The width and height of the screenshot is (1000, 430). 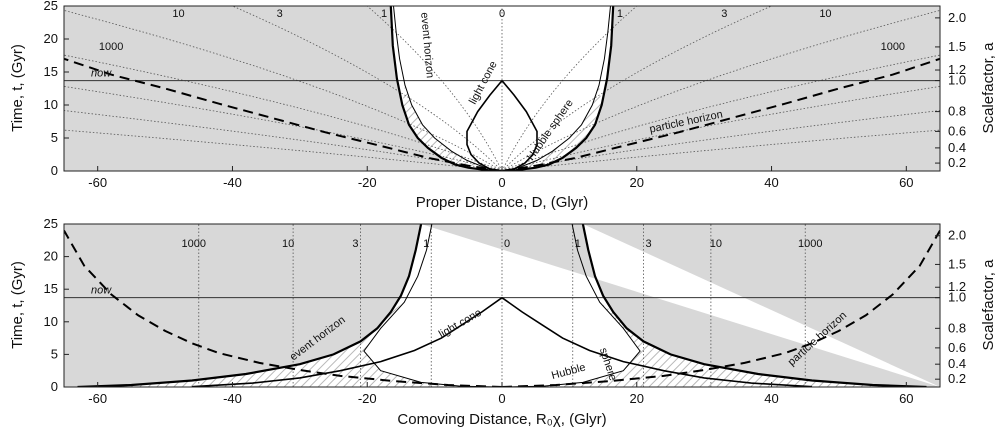 I want to click on x-axis-title-proper: Proper Distance, D, (Glyr), so click(x=502, y=202).